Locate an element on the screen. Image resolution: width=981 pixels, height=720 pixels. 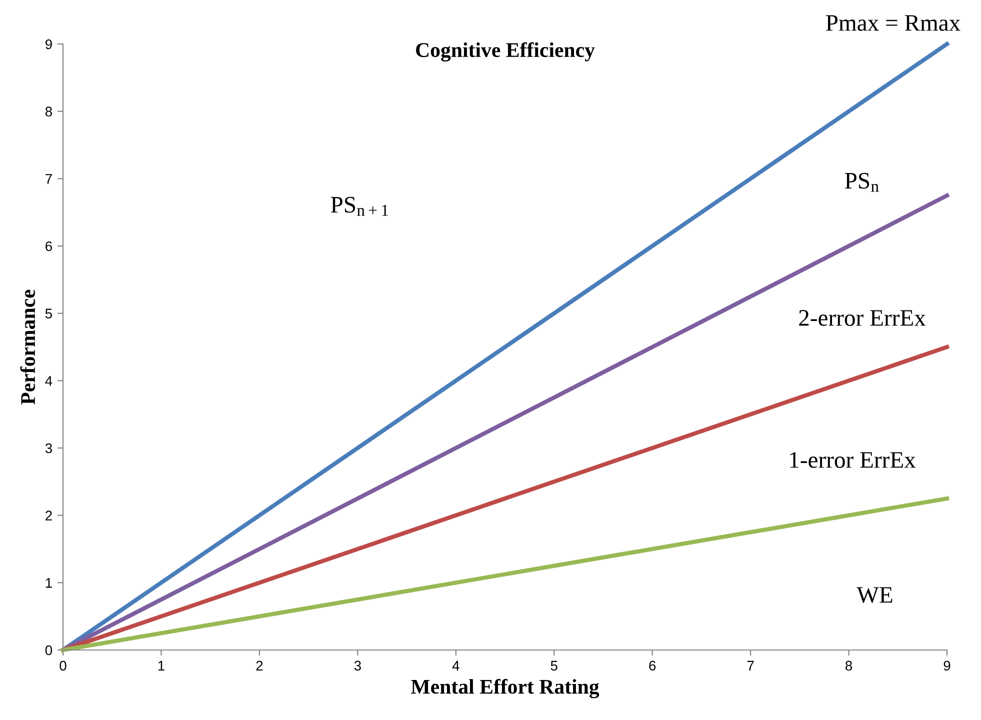
x-tick-label: 2 is located at coordinates (259, 665).